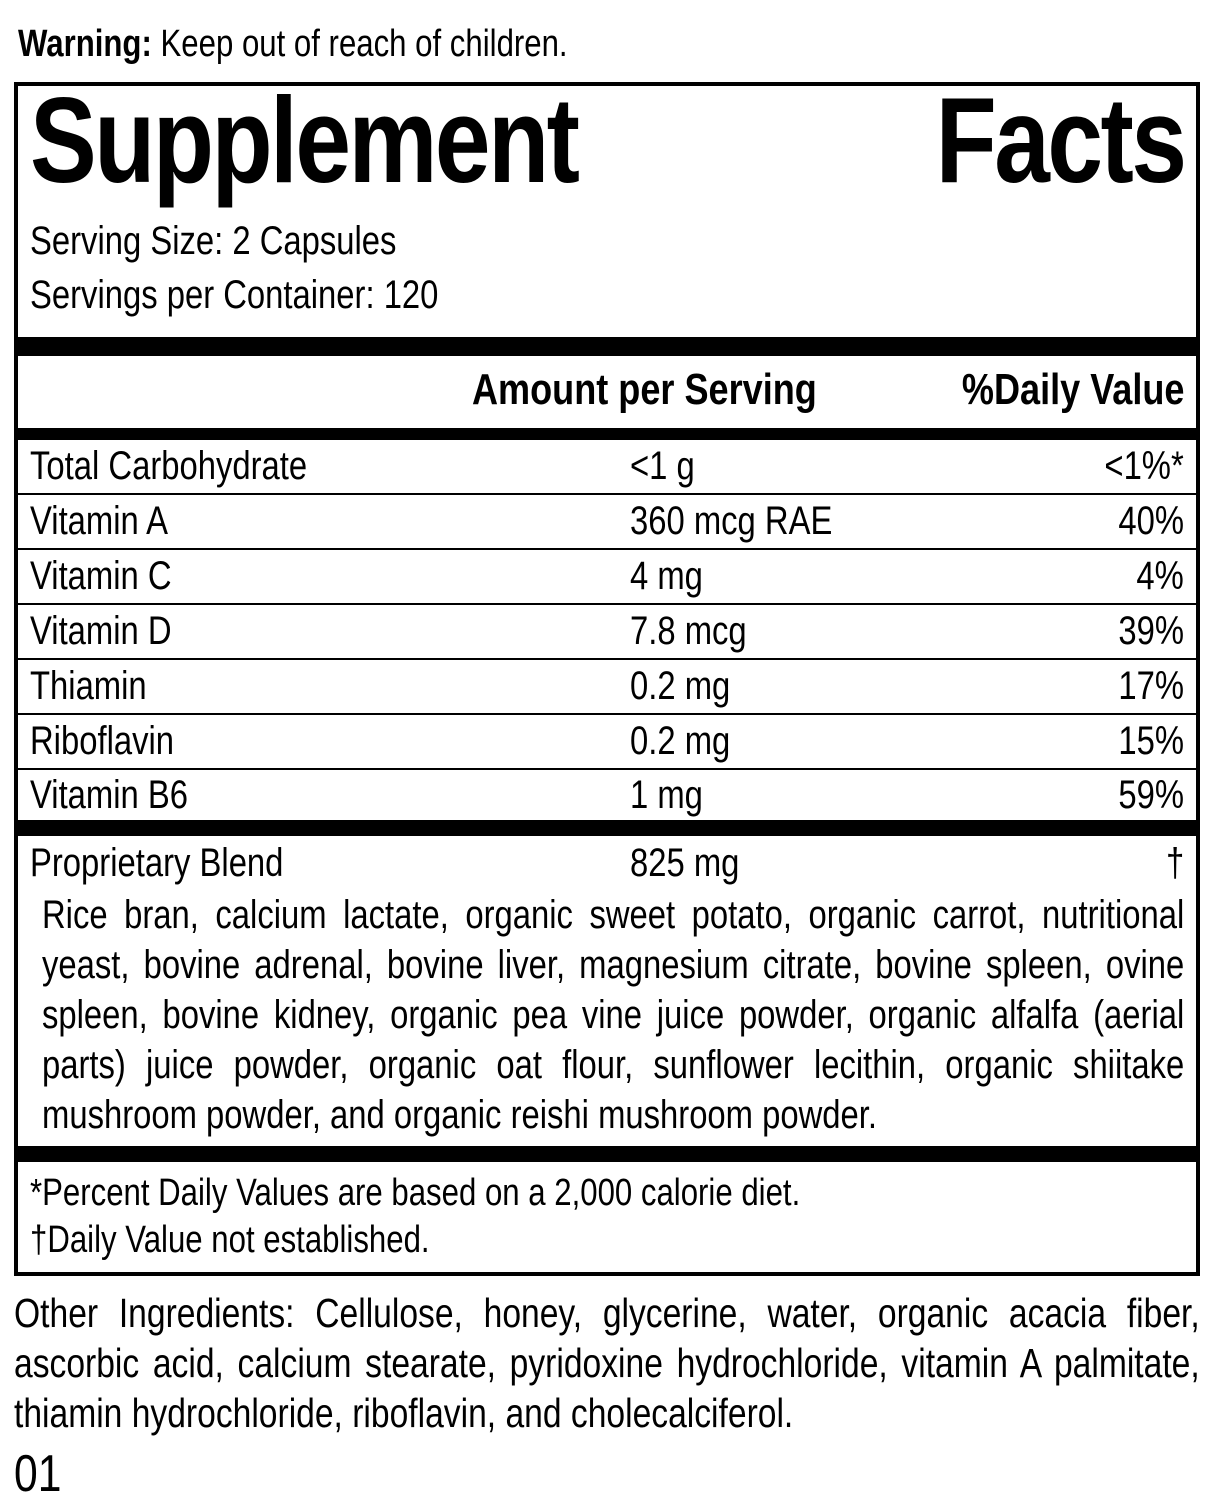 The width and height of the screenshot is (1214, 1505). Describe the element at coordinates (607, 295) in the screenshot. I see `servings-per-container-line: Servings per Container: 120` at that location.